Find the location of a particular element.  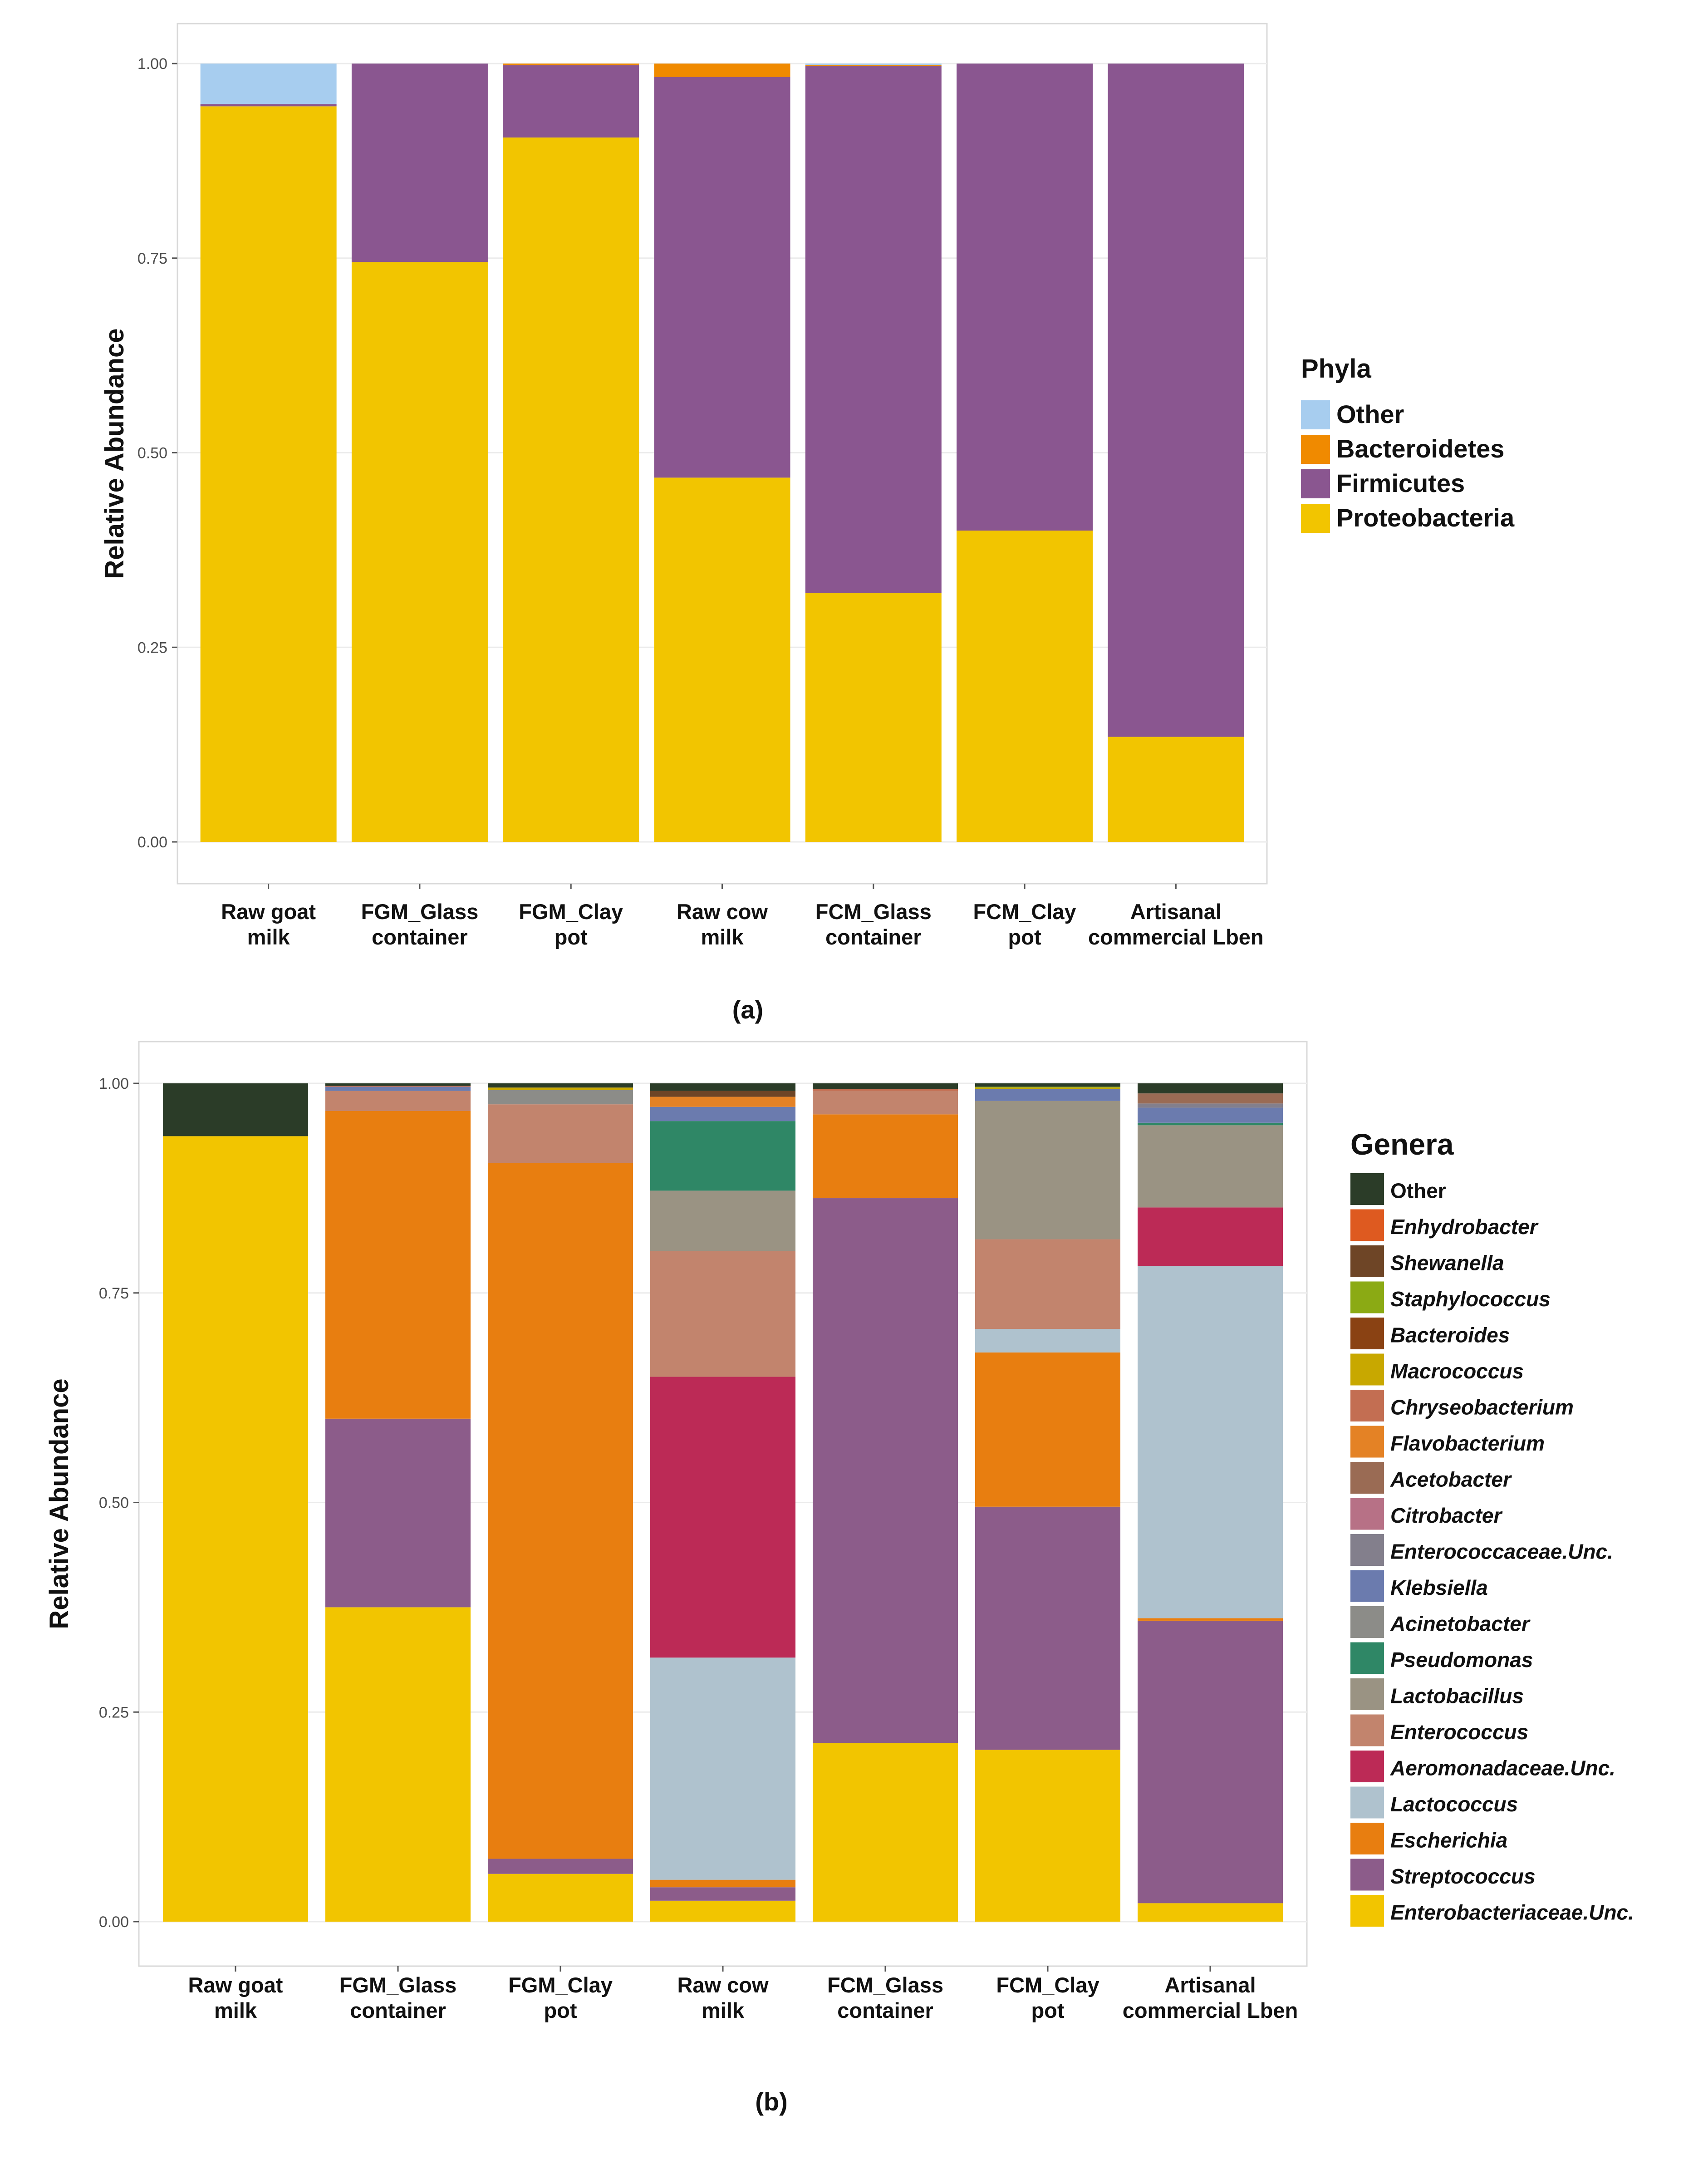

x-tick-label: Raw cow is located at coordinates (722, 912).